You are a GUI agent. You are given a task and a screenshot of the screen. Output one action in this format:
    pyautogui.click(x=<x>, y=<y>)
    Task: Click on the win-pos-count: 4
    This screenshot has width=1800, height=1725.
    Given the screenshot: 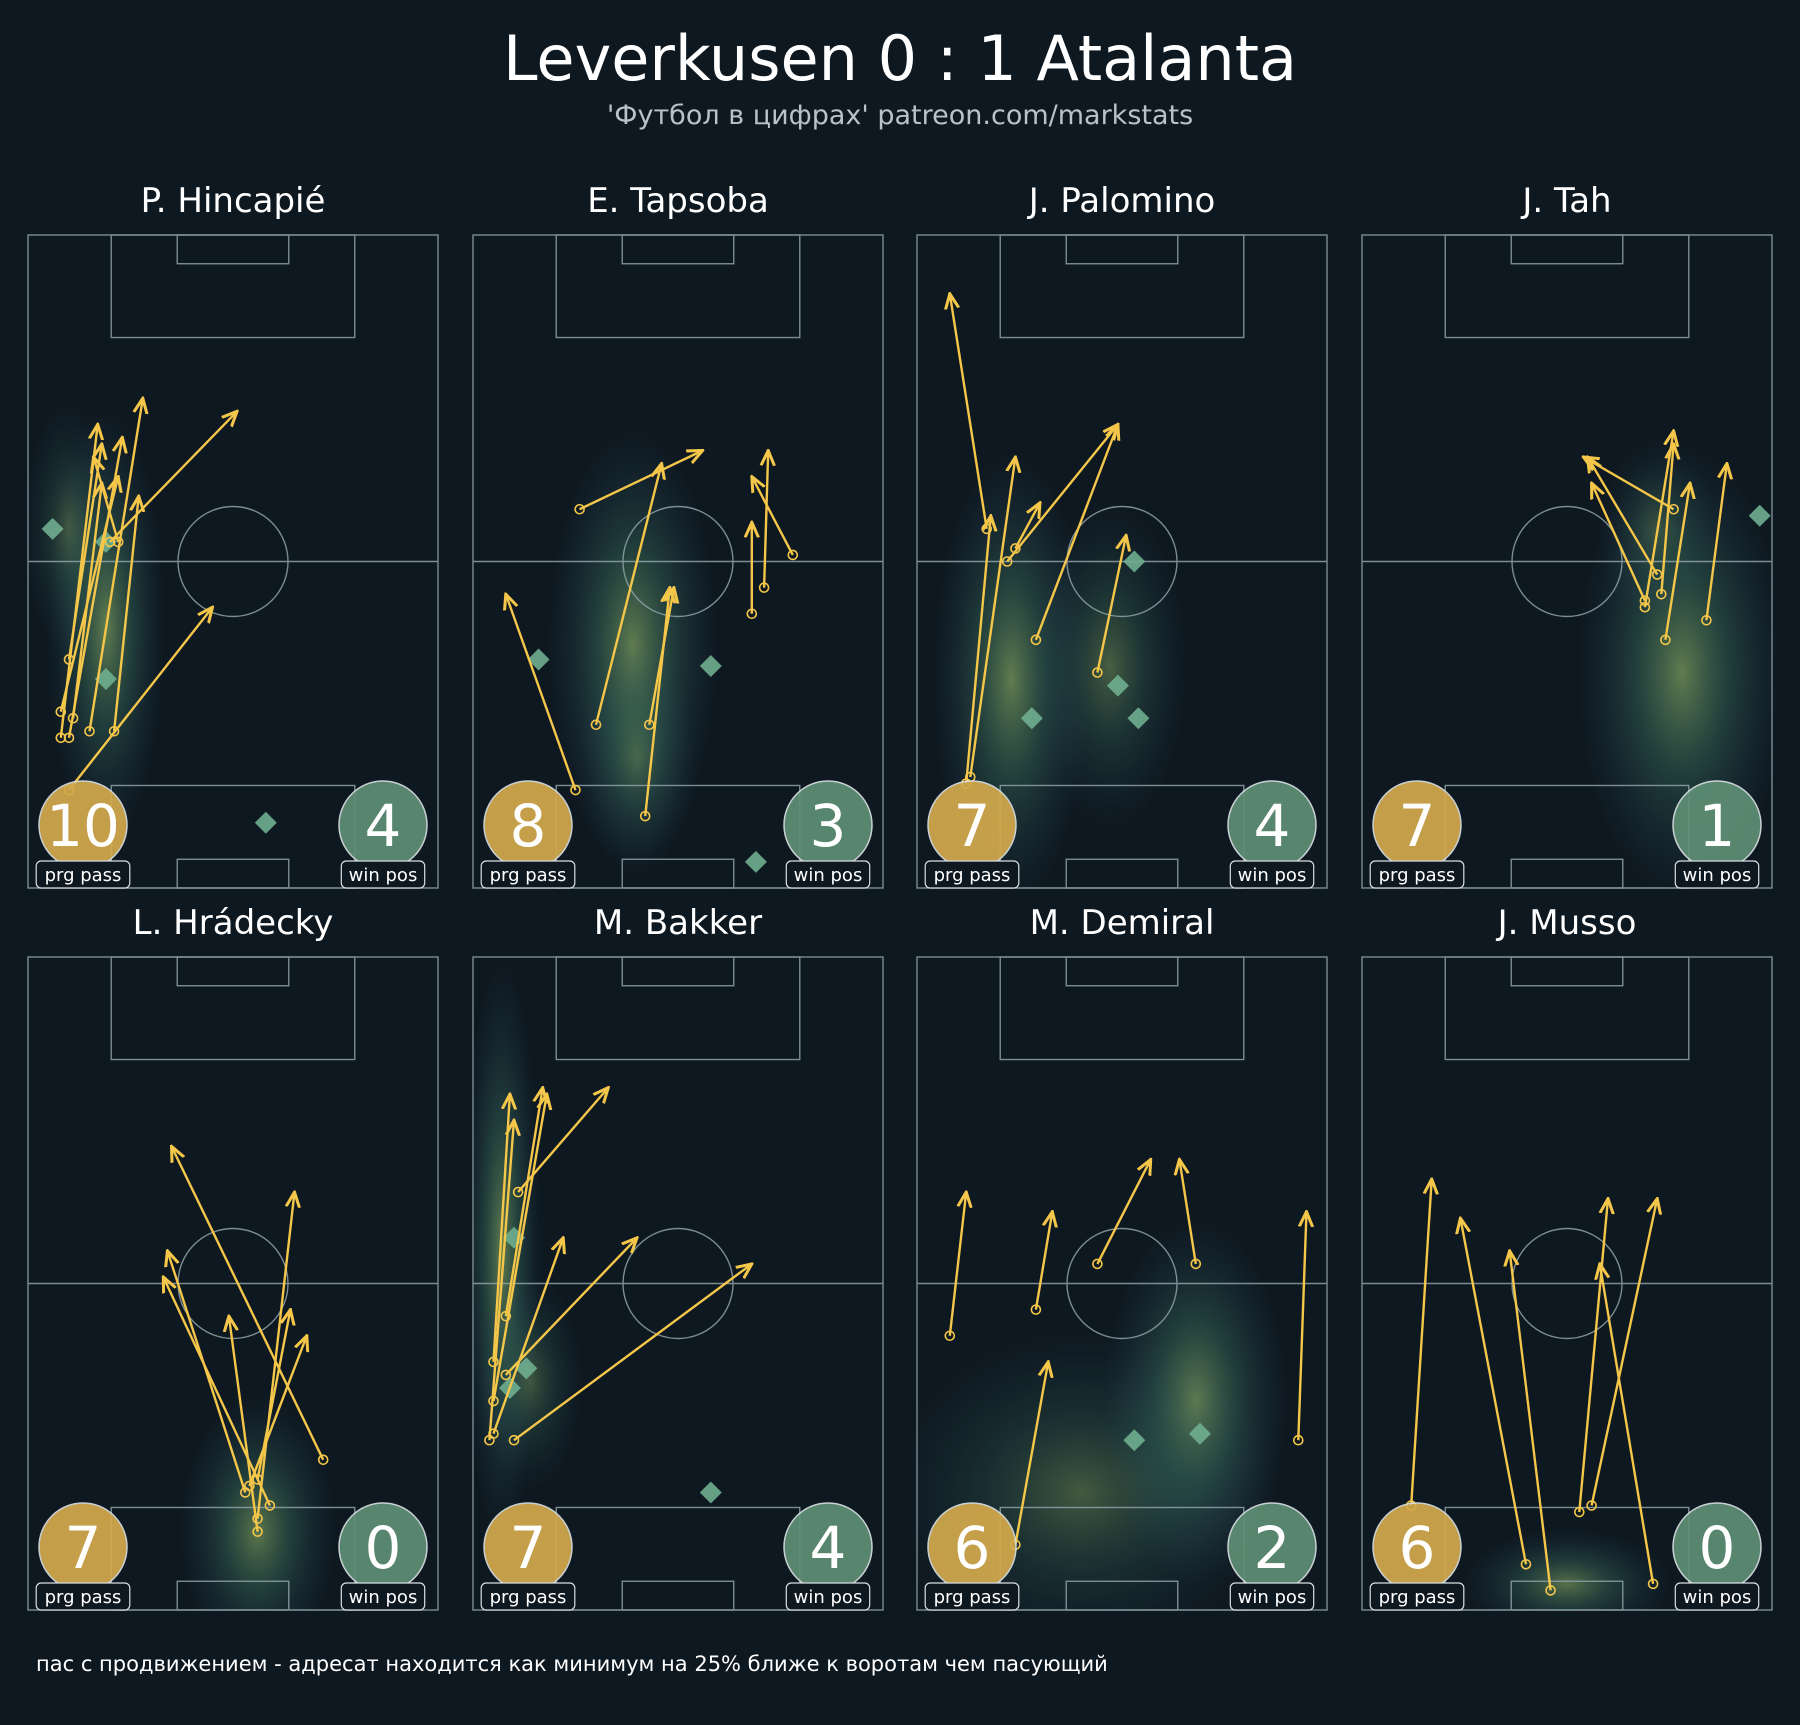 What is the action you would take?
    pyautogui.click(x=383, y=826)
    